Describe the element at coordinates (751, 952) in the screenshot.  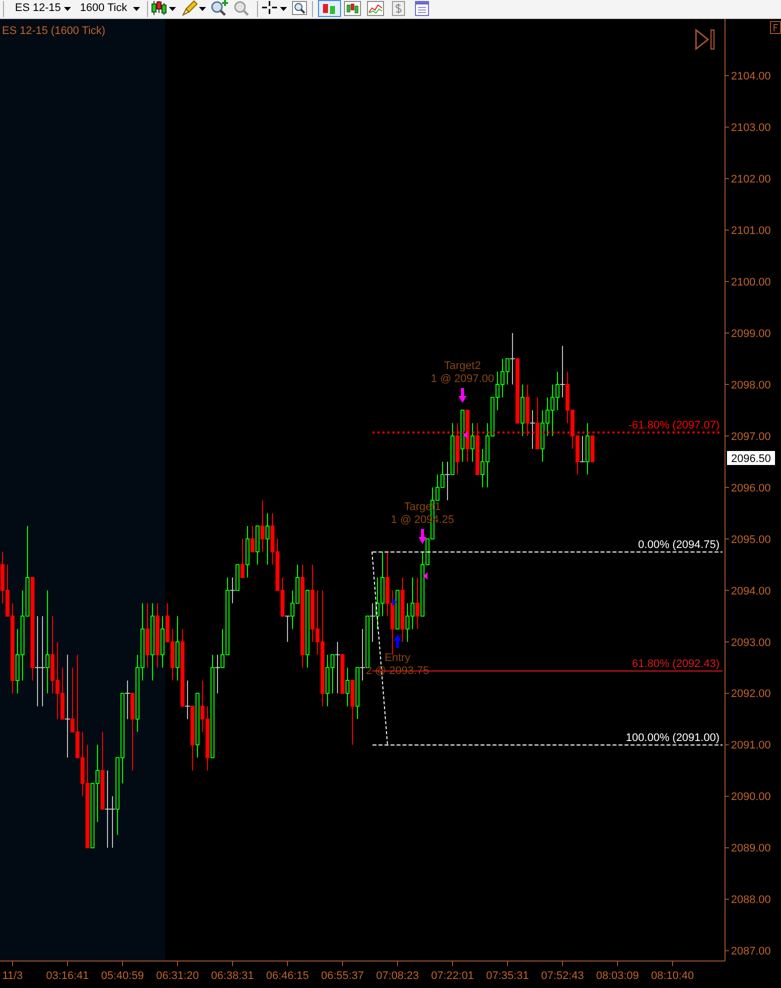
I see `y-tick-label: 2087.00` at that location.